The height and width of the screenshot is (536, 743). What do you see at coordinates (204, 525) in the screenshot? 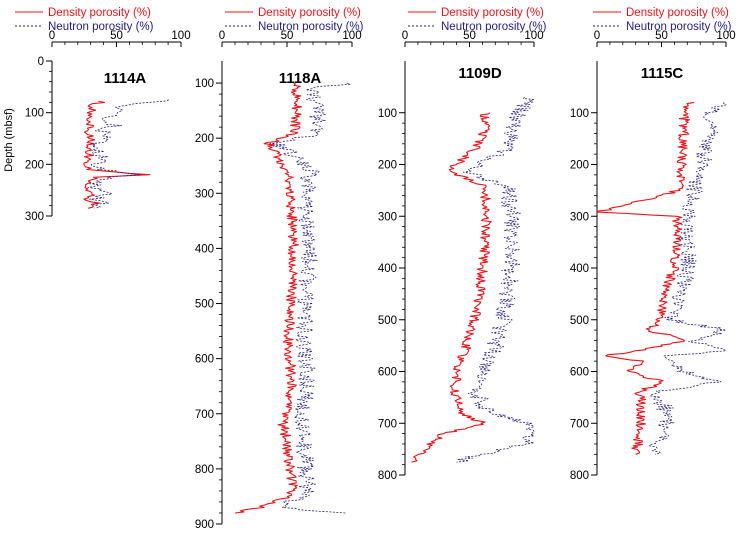
I see `y-tick-label: 900` at bounding box center [204, 525].